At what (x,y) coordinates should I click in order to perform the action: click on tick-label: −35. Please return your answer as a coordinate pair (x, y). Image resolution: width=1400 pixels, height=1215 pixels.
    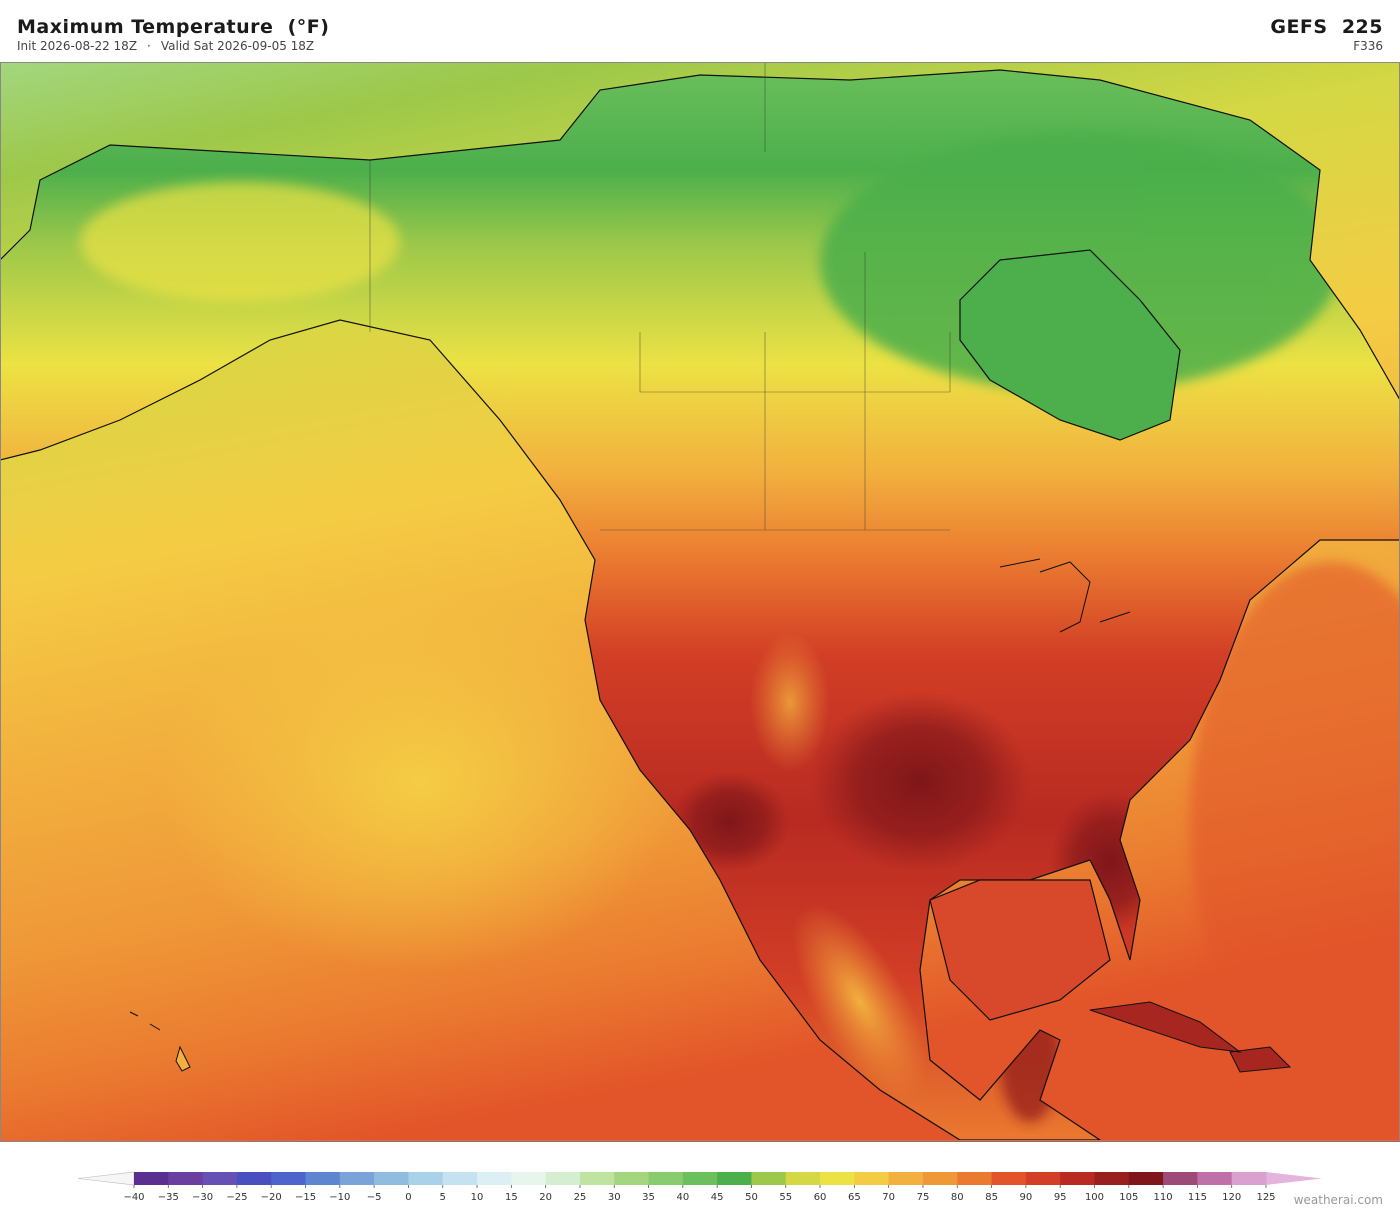
    Looking at the image, I should click on (168, 1197).